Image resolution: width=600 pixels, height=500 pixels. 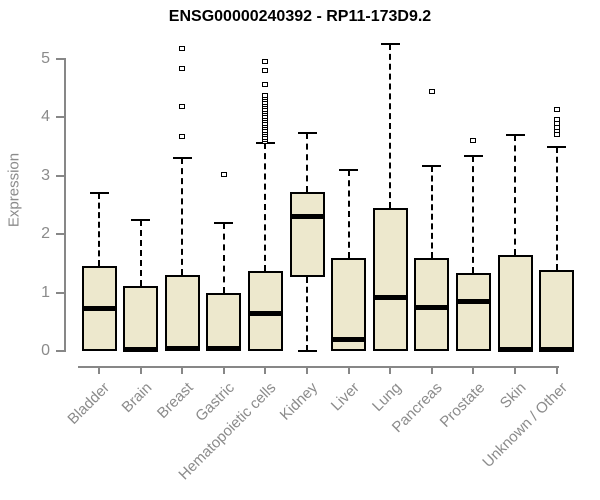 I want to click on x-category-label: Bladder, so click(x=89, y=403).